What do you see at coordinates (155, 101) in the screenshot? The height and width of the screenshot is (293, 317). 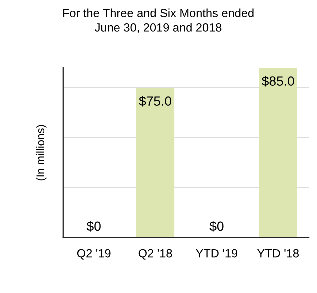 I see `data-label: $75.0` at bounding box center [155, 101].